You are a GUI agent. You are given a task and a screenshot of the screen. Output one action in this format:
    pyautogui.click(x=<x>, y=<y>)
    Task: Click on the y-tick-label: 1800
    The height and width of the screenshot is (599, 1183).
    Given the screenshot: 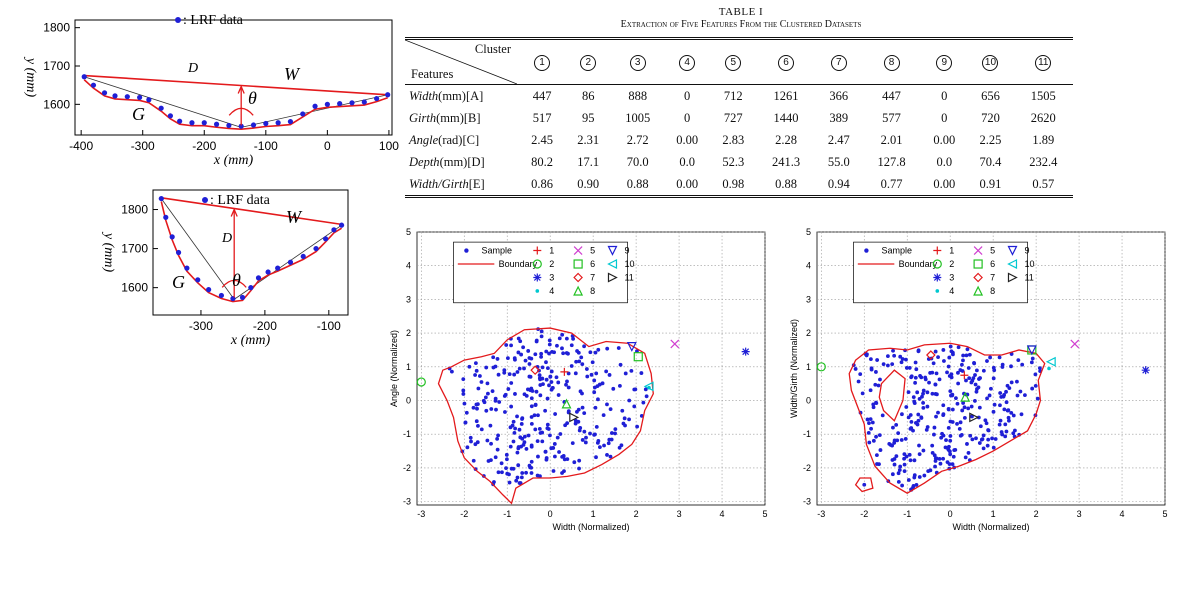 What is the action you would take?
    pyautogui.click(x=56, y=28)
    